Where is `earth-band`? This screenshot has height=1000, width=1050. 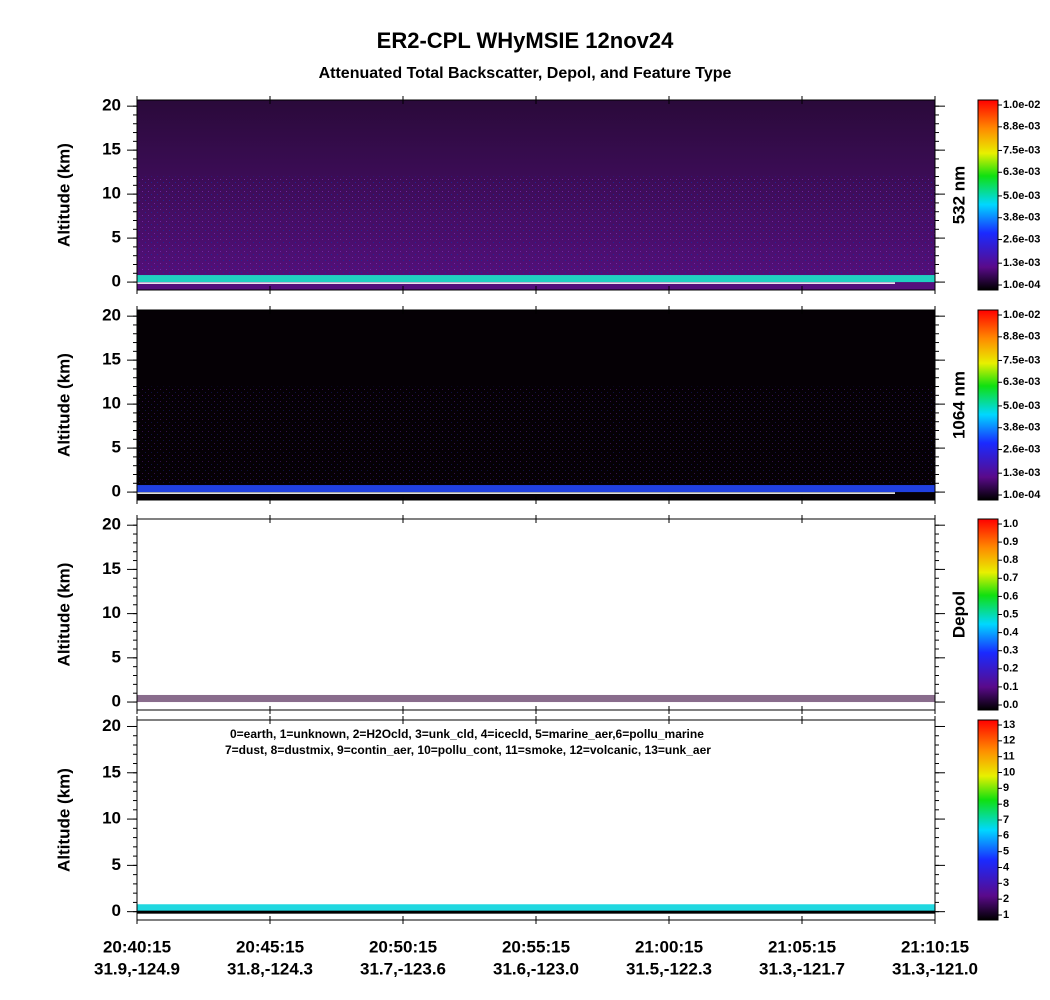 earth-band is located at coordinates (536, 912).